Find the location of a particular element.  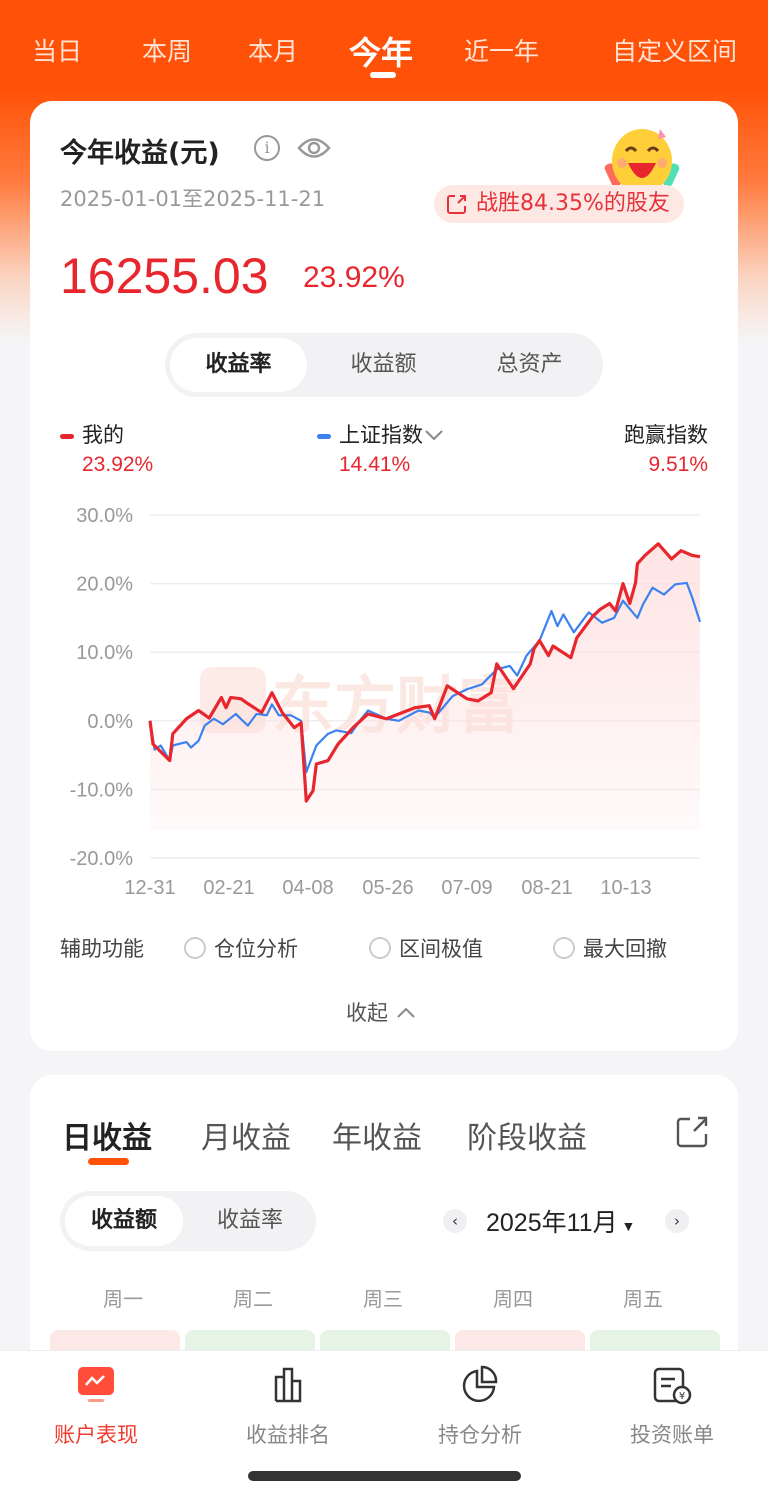

beat-peers-badge: 战胜84.35%的股友 is located at coordinates (559, 204).